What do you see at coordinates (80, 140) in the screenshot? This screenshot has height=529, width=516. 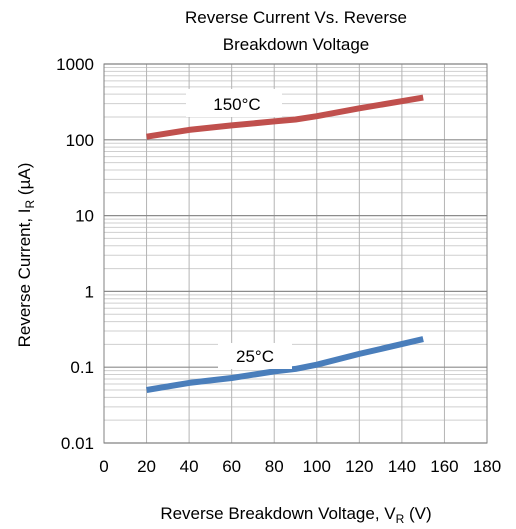 I see `y-tick-label: 100` at bounding box center [80, 140].